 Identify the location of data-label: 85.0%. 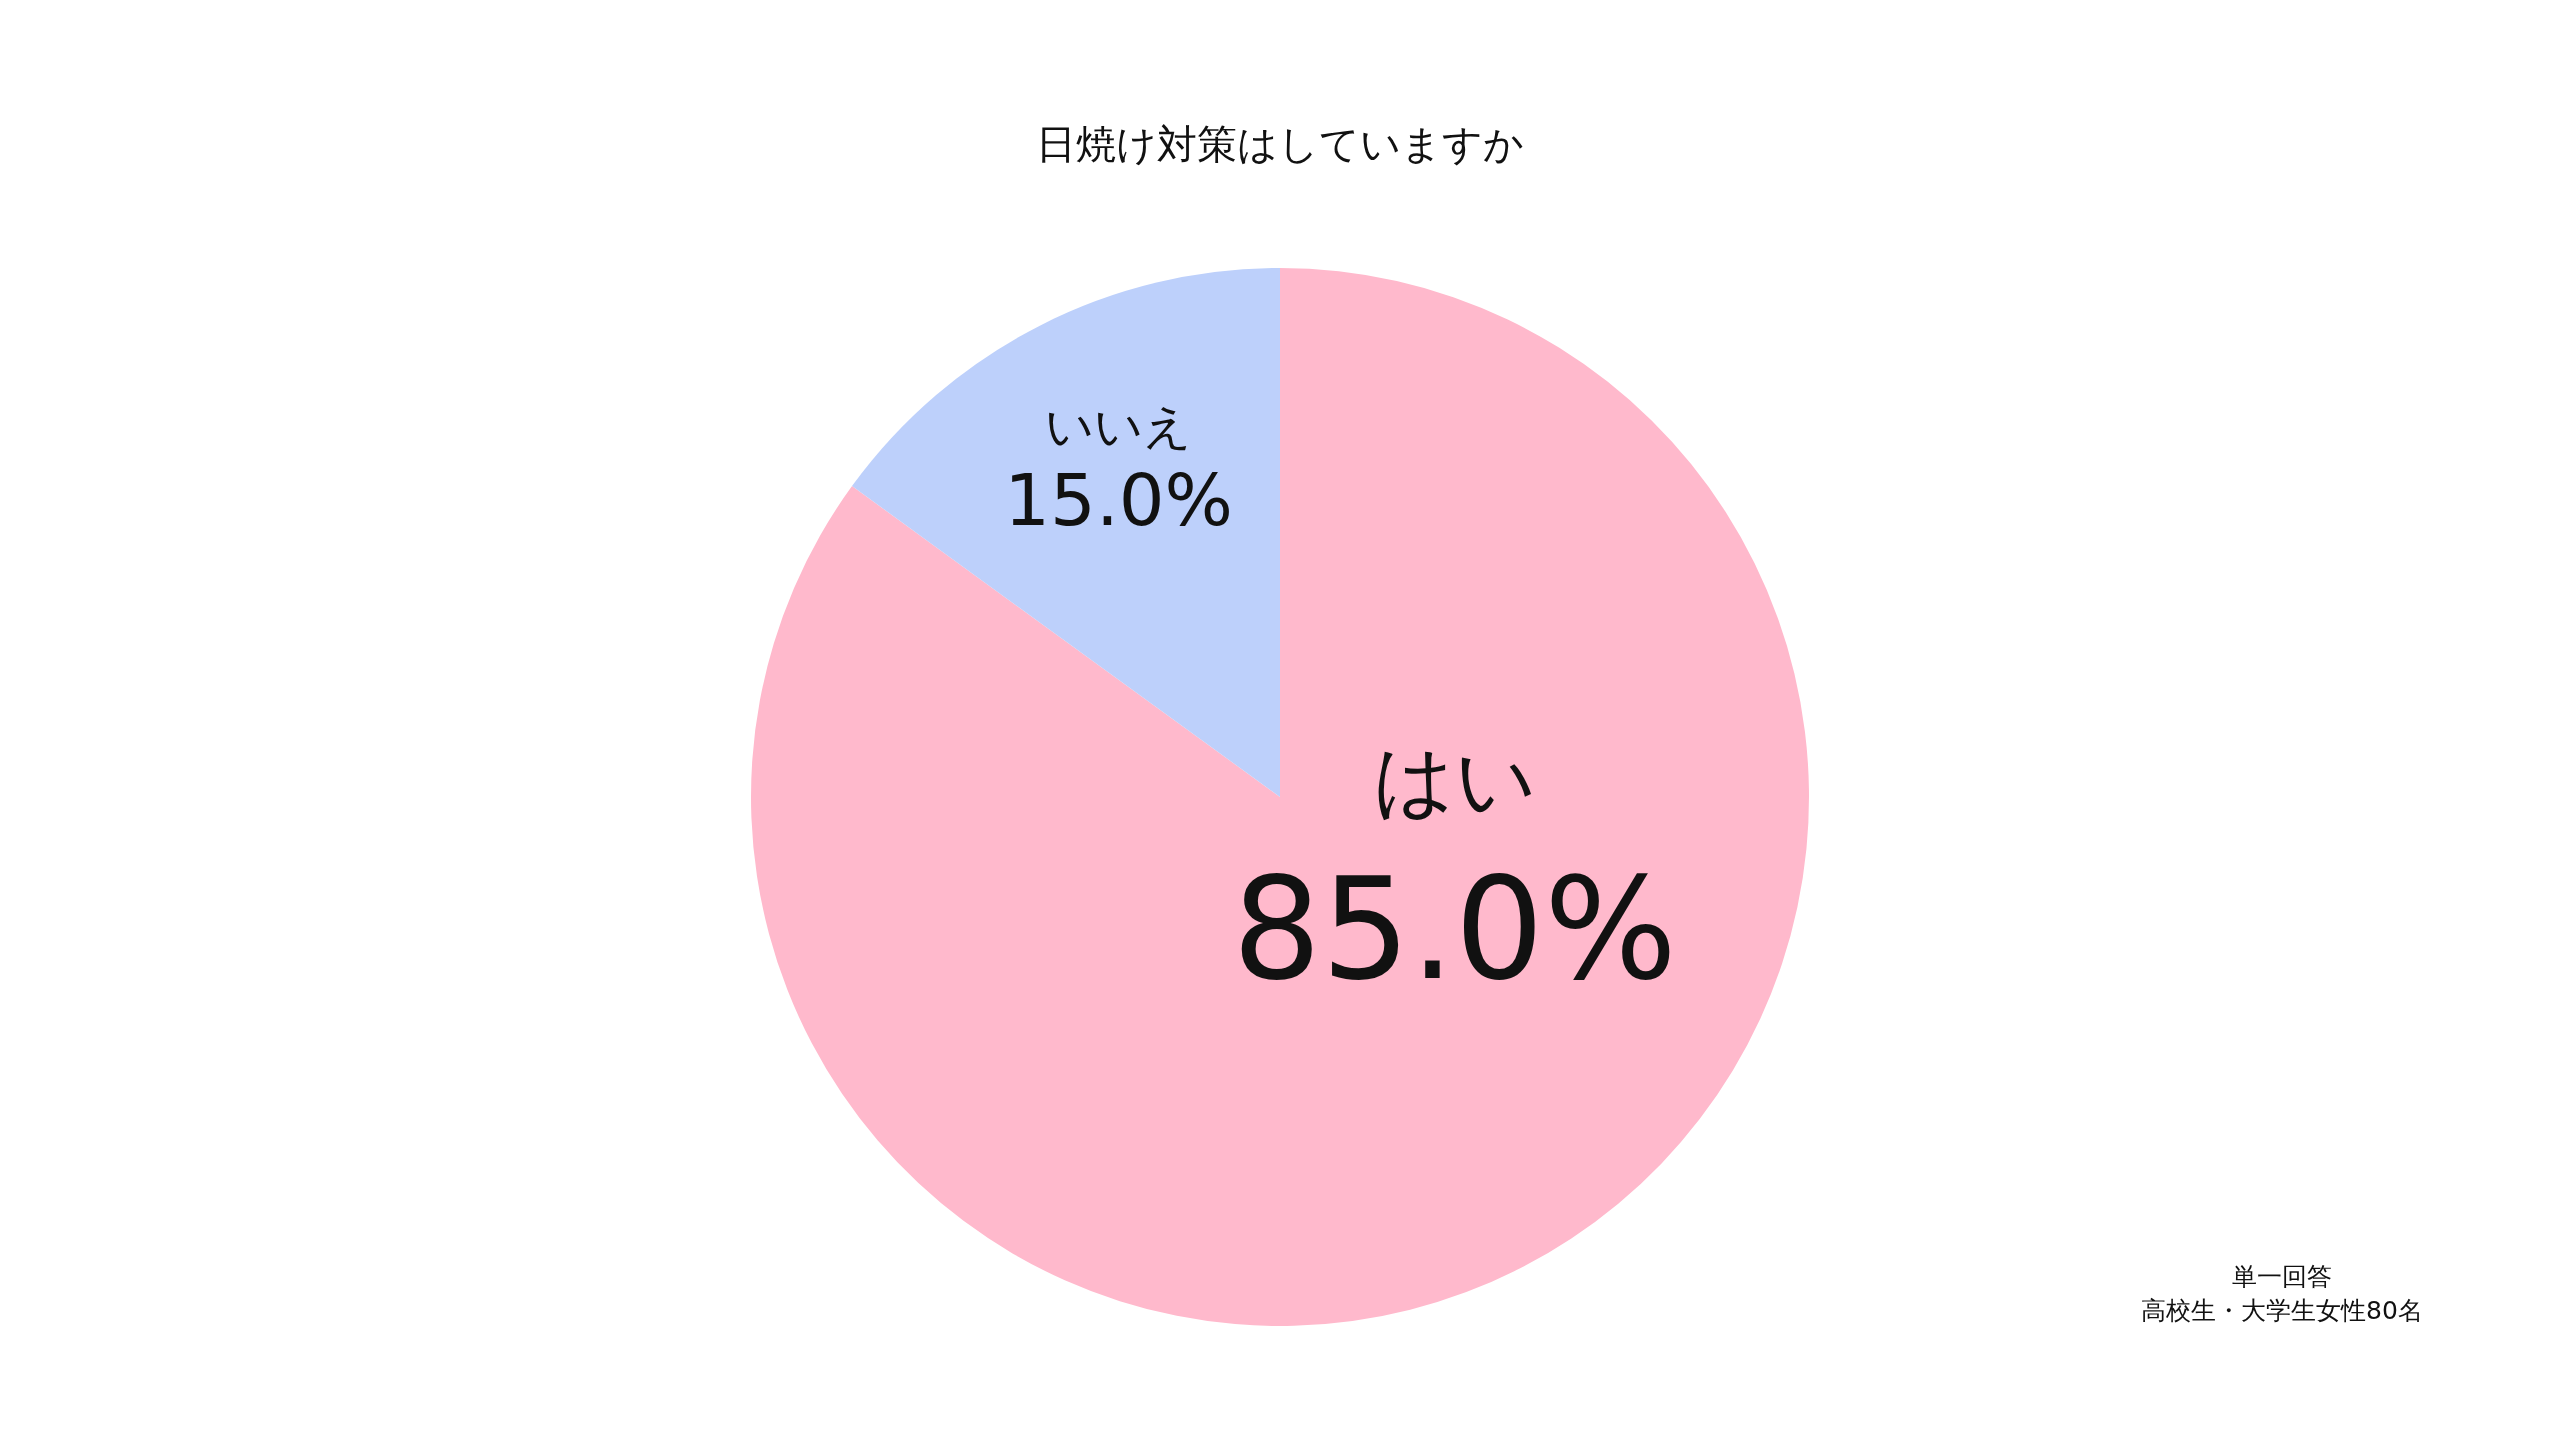
(1454, 929).